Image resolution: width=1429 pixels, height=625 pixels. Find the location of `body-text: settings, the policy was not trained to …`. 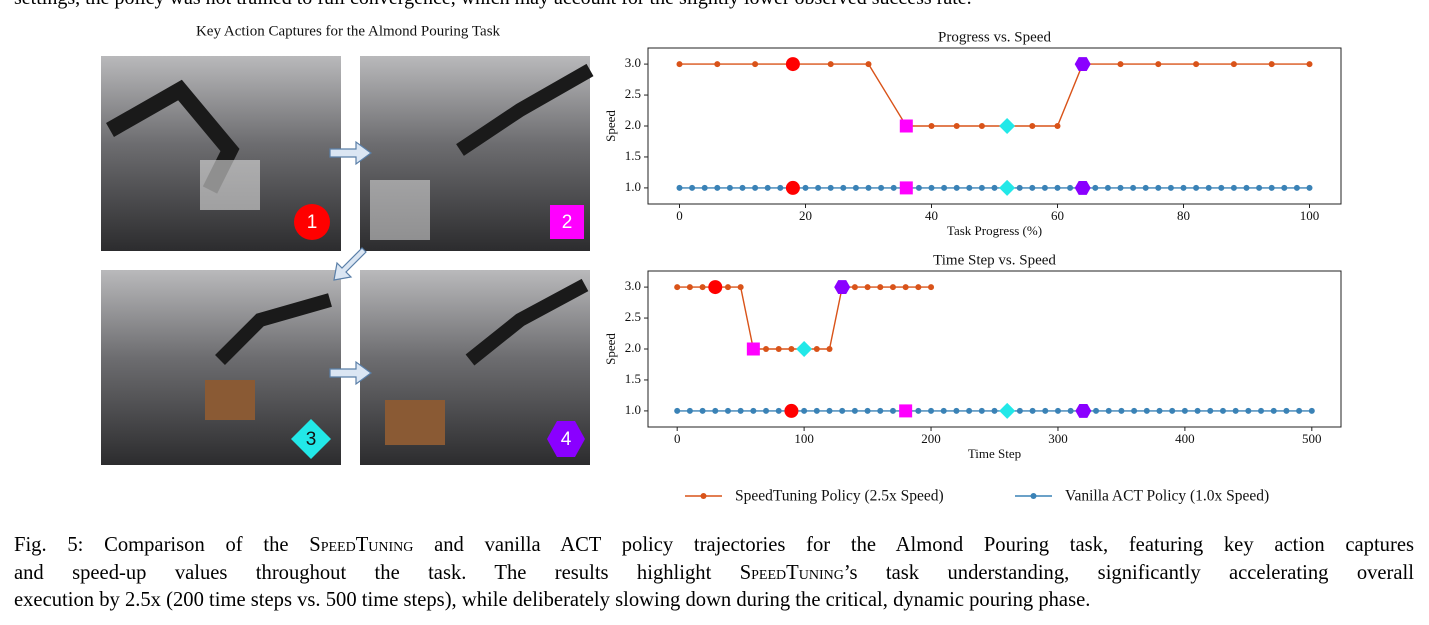

body-text: settings, the policy was not trained to … is located at coordinates (493, 5).